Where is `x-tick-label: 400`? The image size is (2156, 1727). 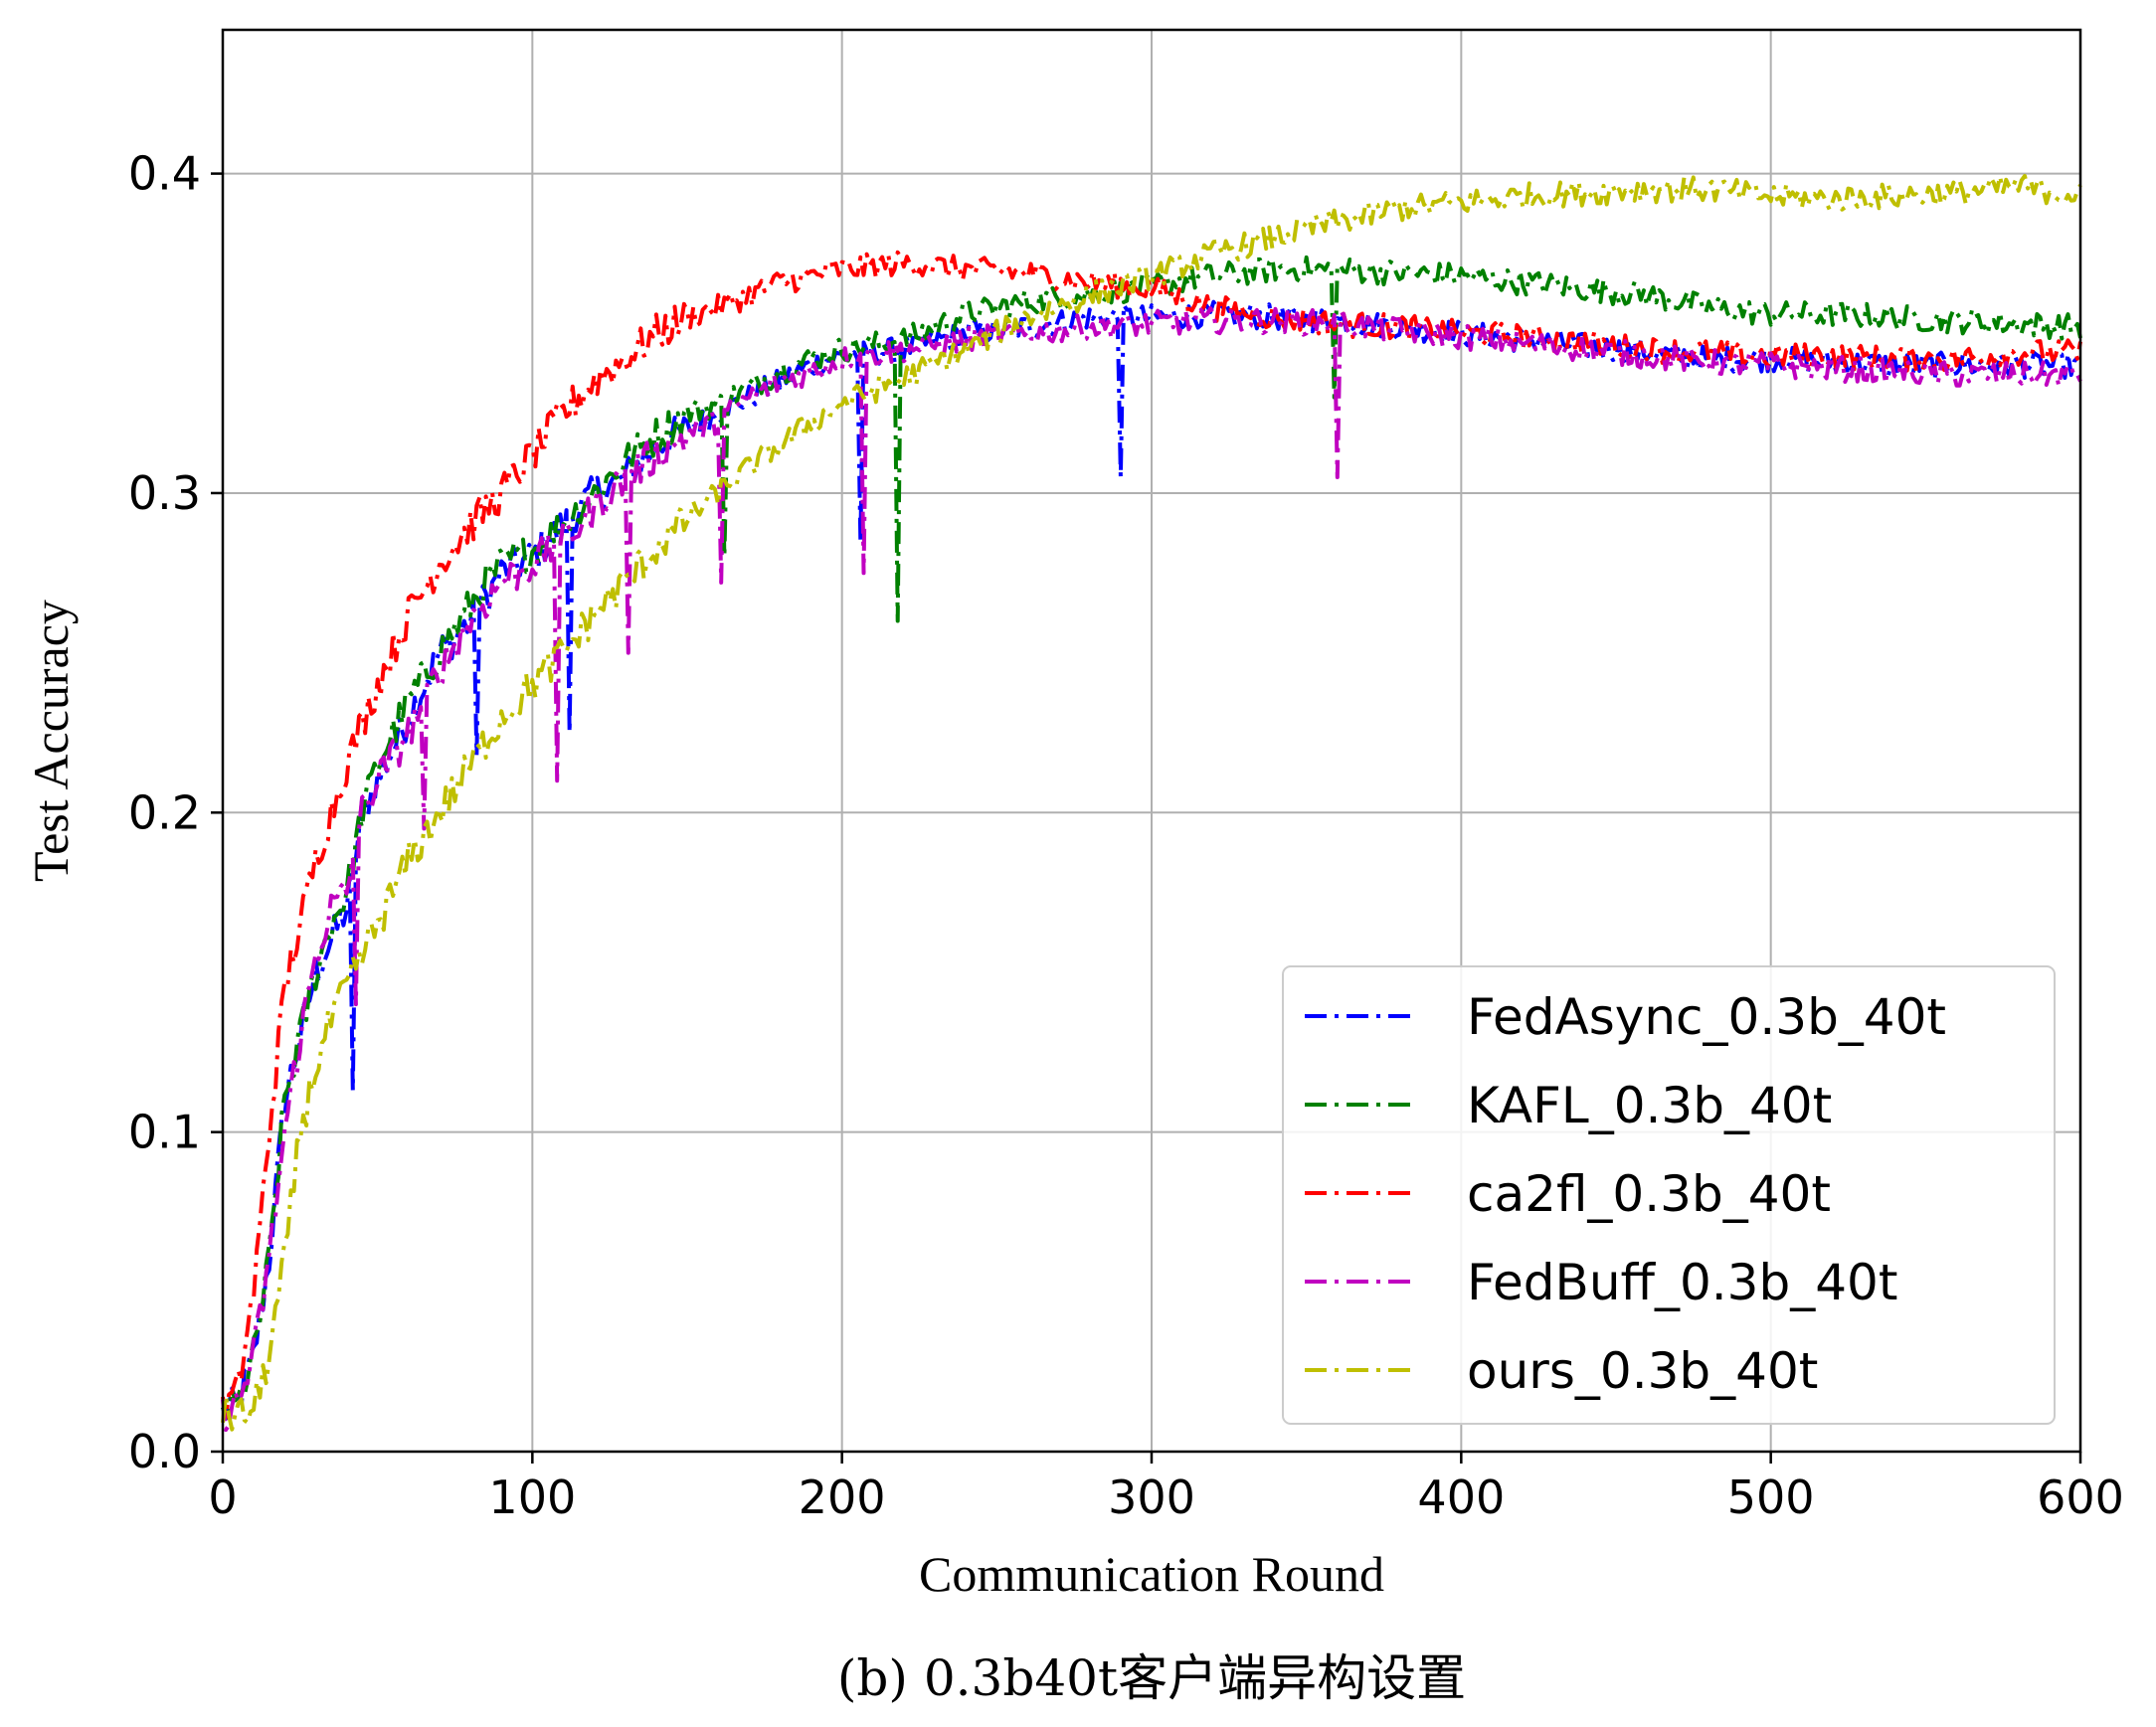
x-tick-label: 400 is located at coordinates (1461, 1497).